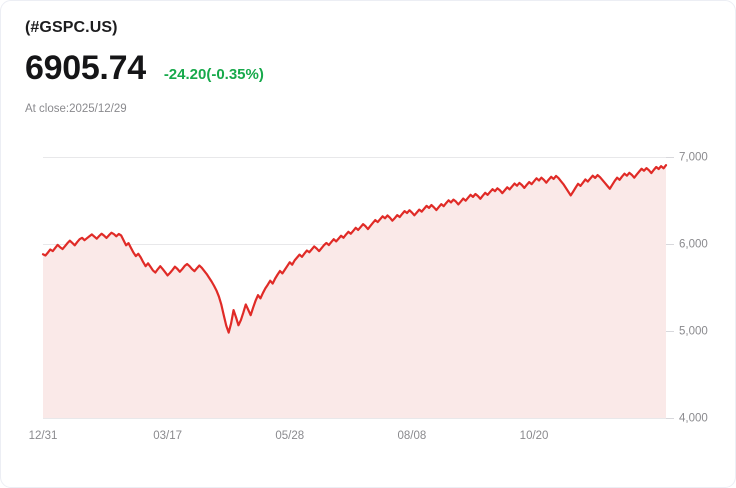 The image size is (736, 488). Describe the element at coordinates (693, 332) in the screenshot. I see `y-tick-label: 5,000` at that location.